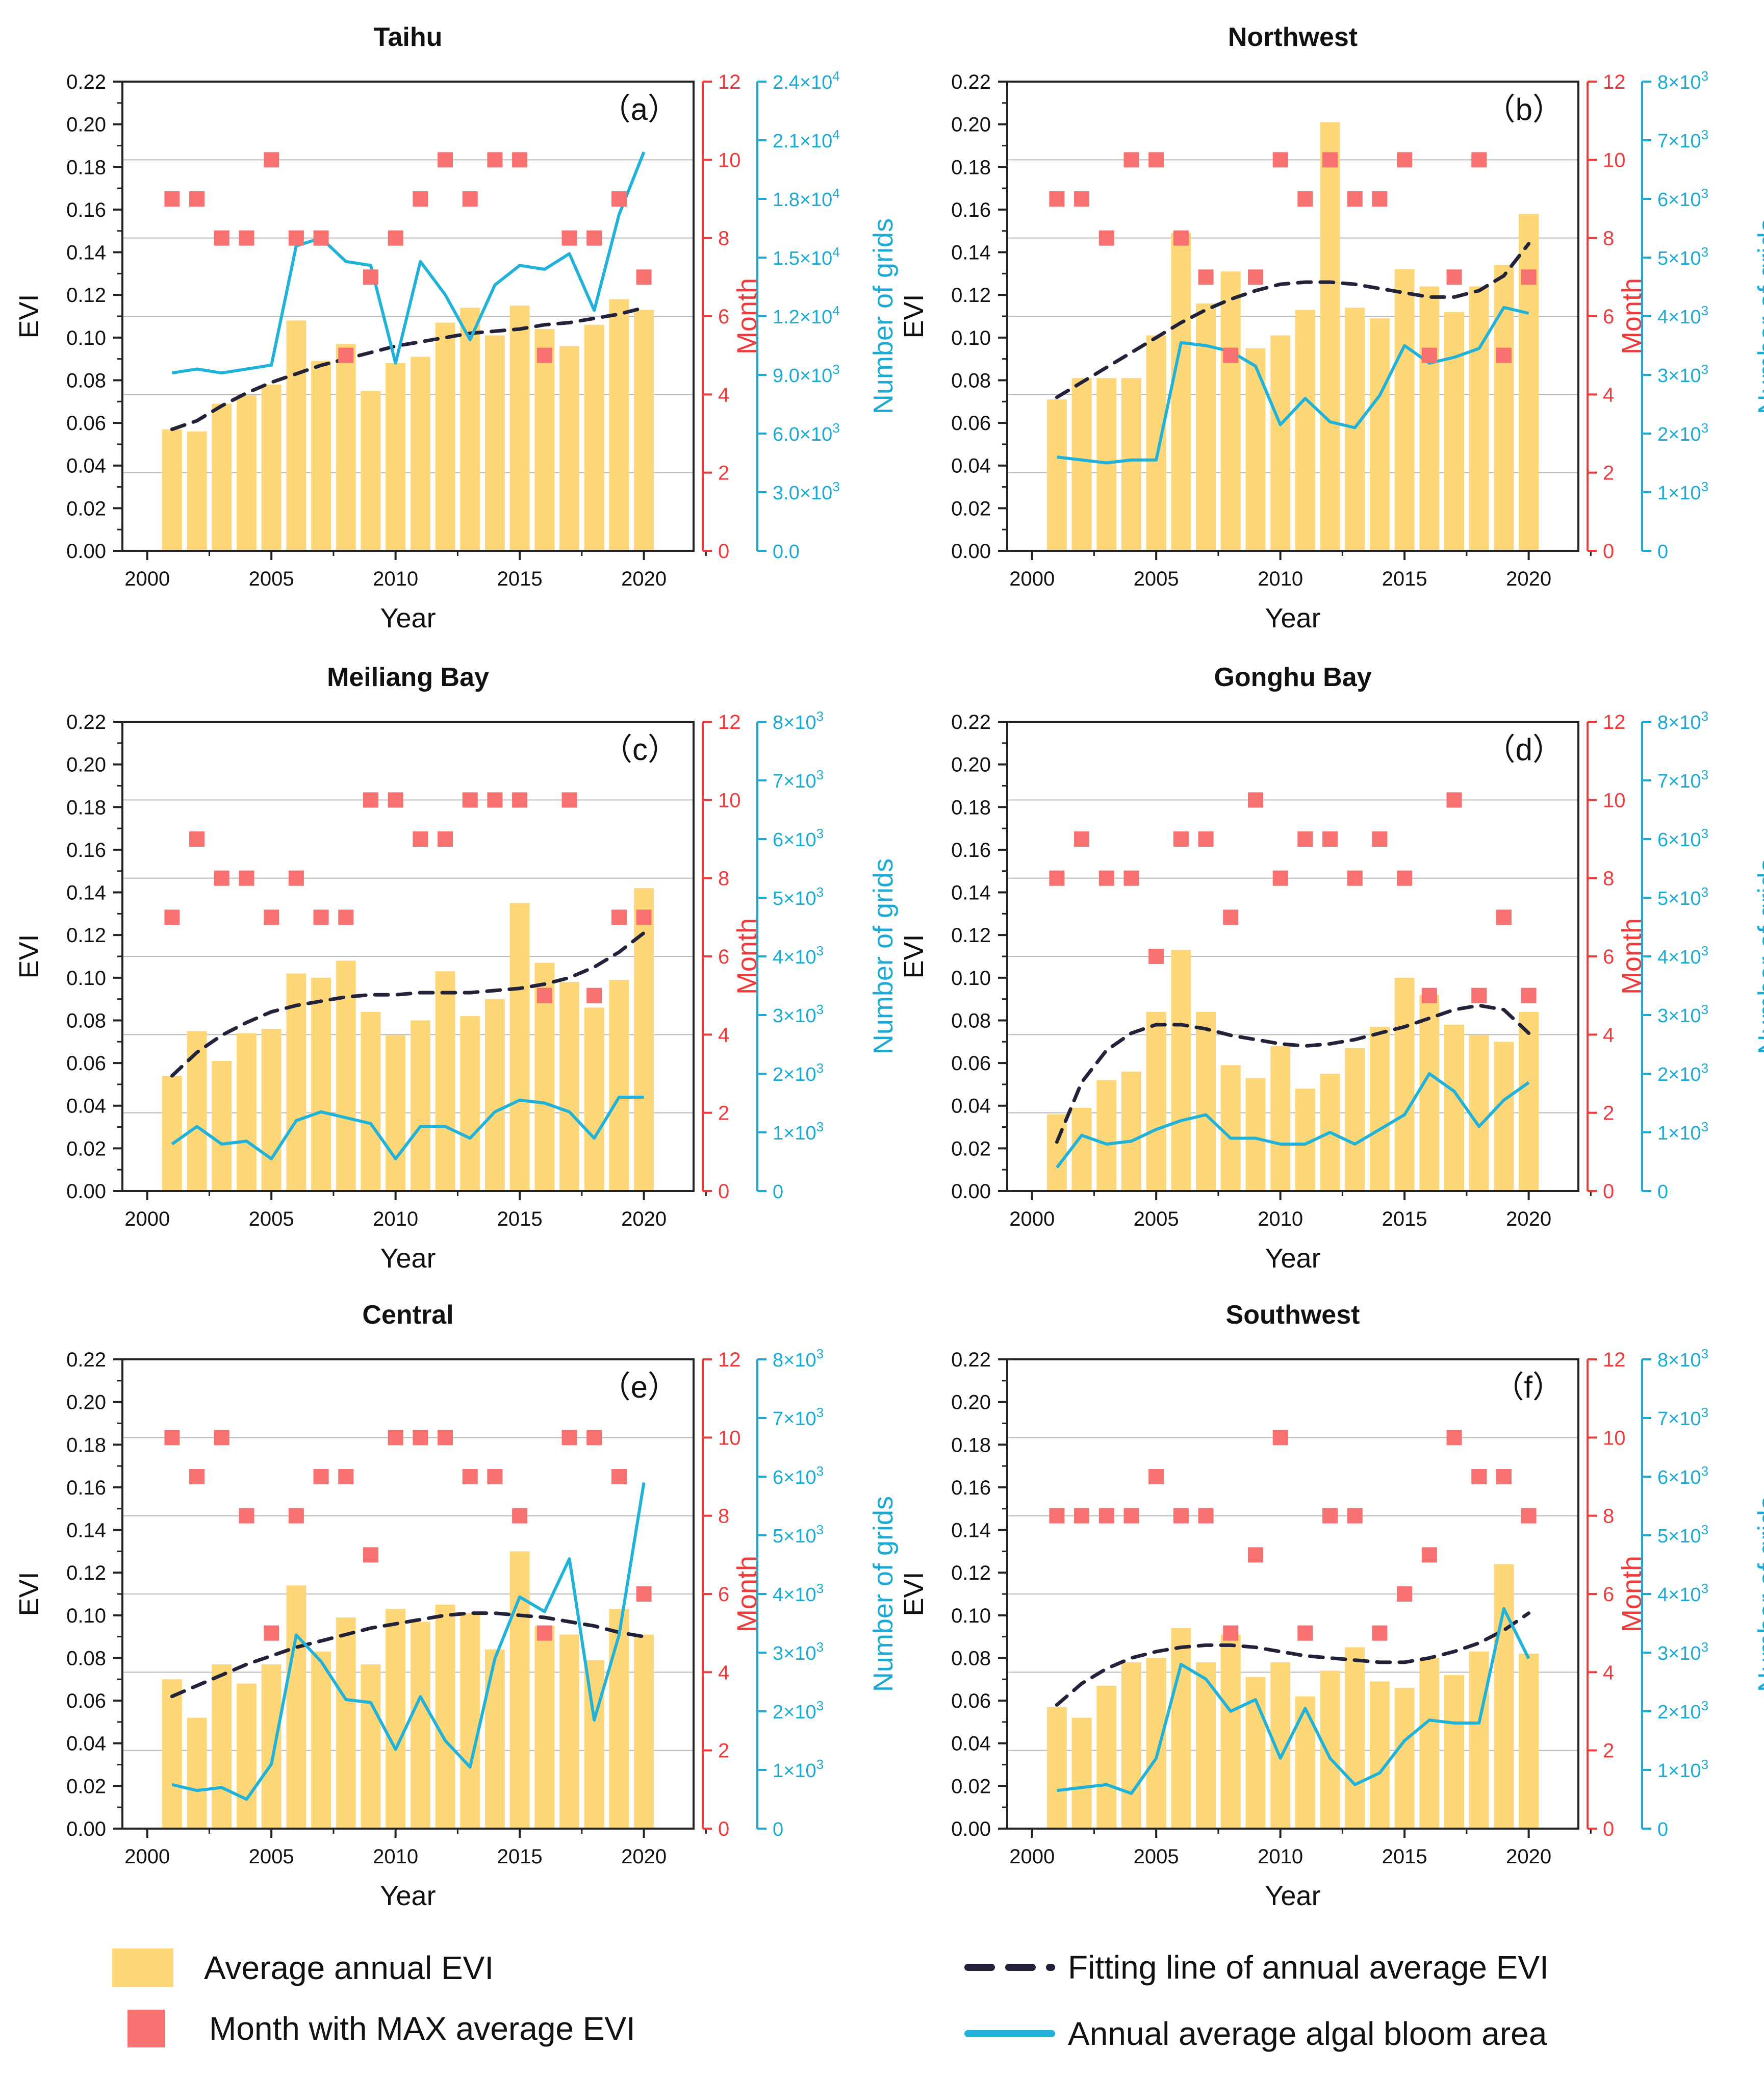 The image size is (1764, 2076). I want to click on grid-tick-base: 5×10, so click(1679, 258).